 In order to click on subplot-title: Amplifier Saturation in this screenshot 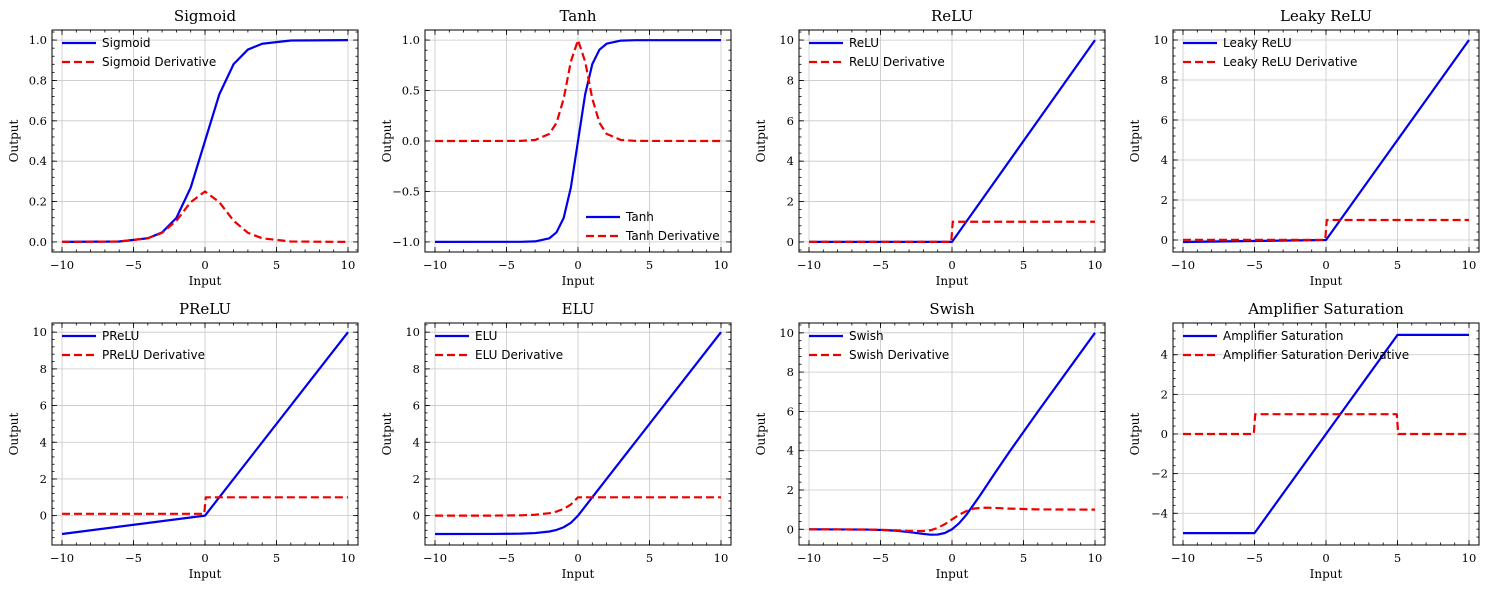, I will do `click(1325, 309)`.